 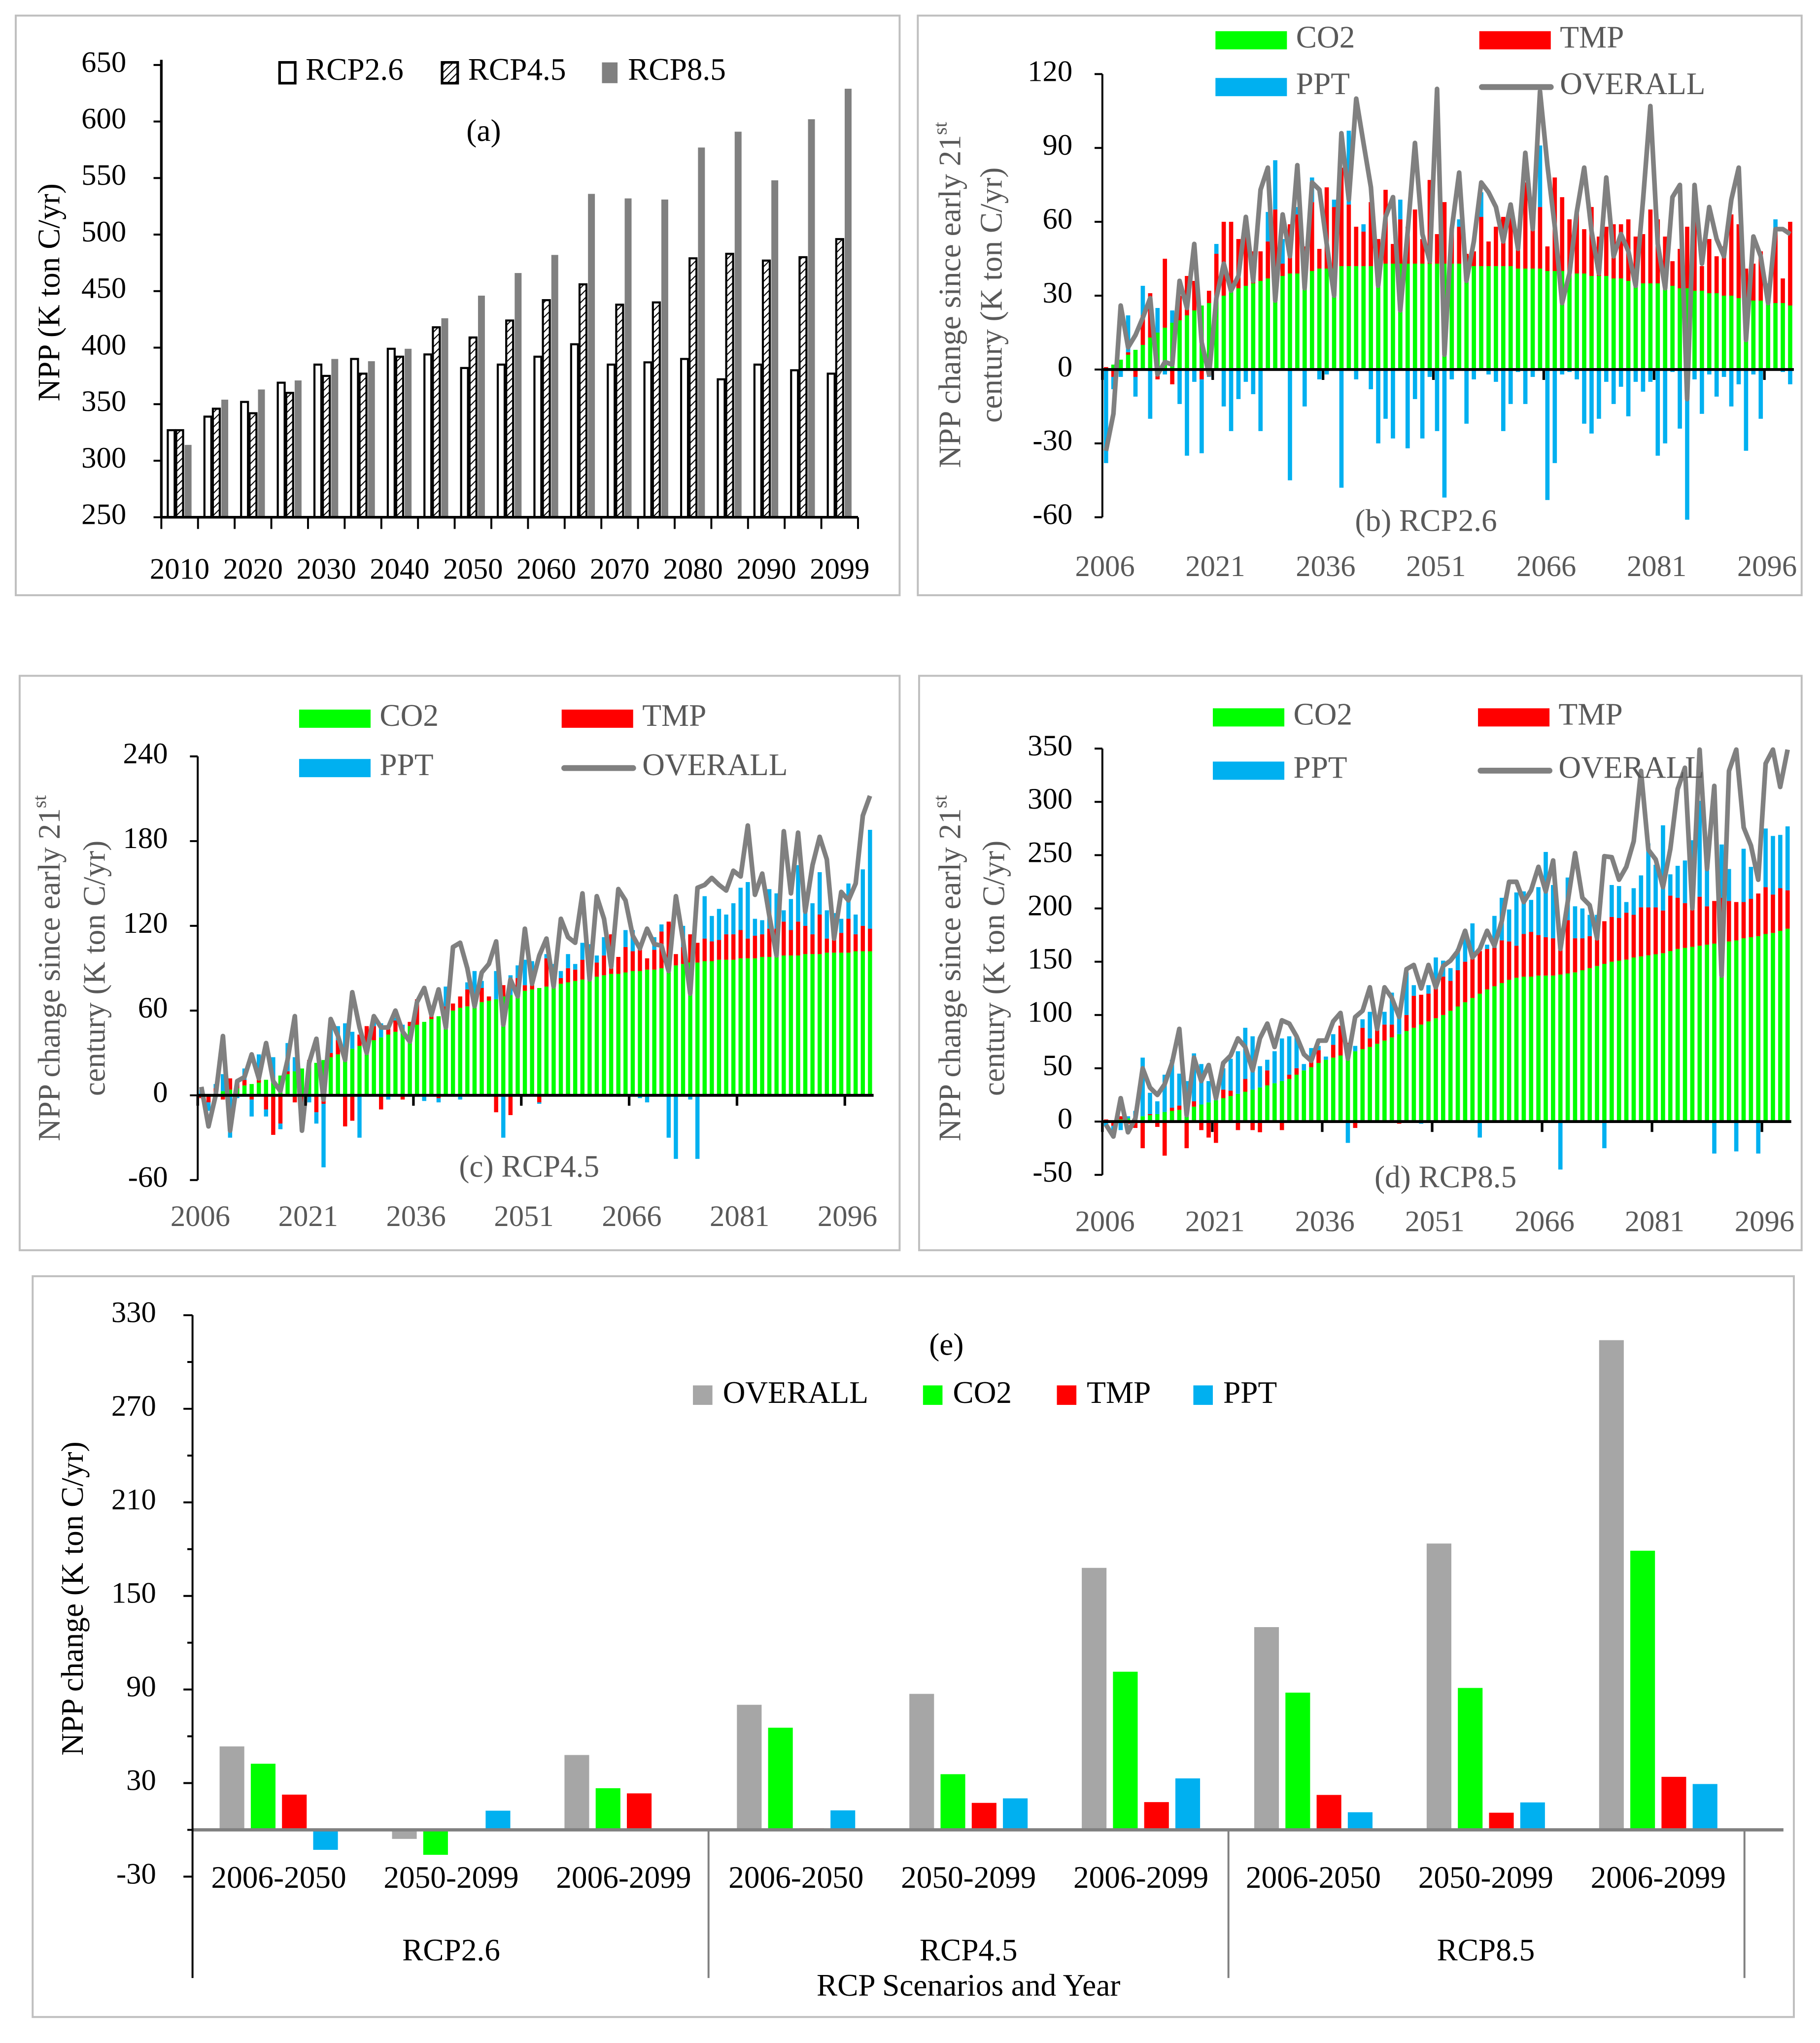 What do you see at coordinates (1325, 37) in the screenshot?
I see `legend-label: CO2` at bounding box center [1325, 37].